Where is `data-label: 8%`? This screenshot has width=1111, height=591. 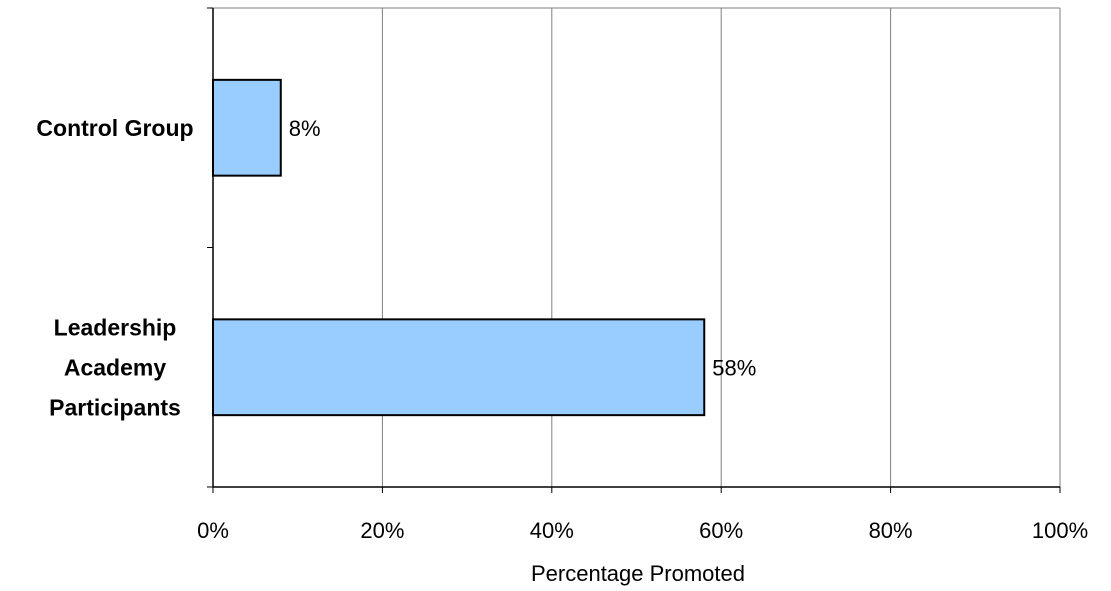 data-label: 8% is located at coordinates (305, 128).